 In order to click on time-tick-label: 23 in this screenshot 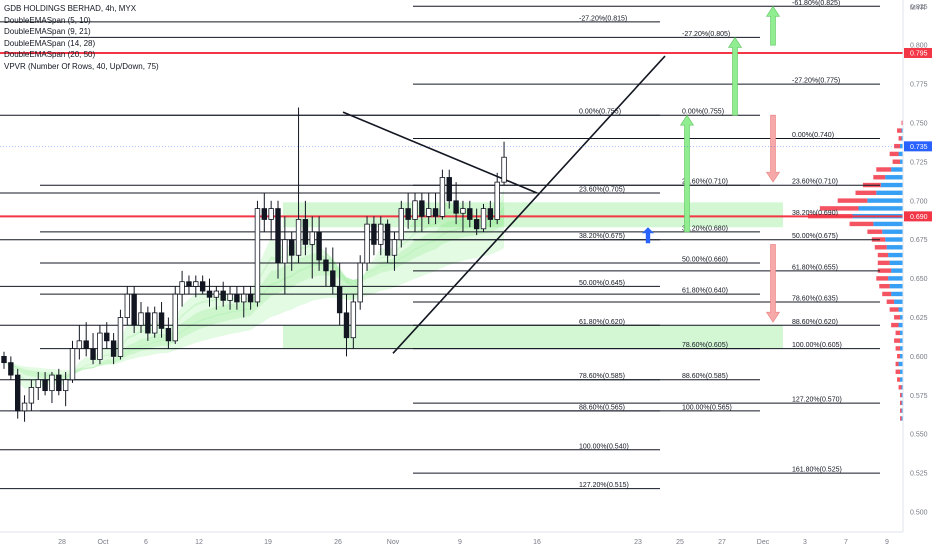, I will do `click(638, 542)`.